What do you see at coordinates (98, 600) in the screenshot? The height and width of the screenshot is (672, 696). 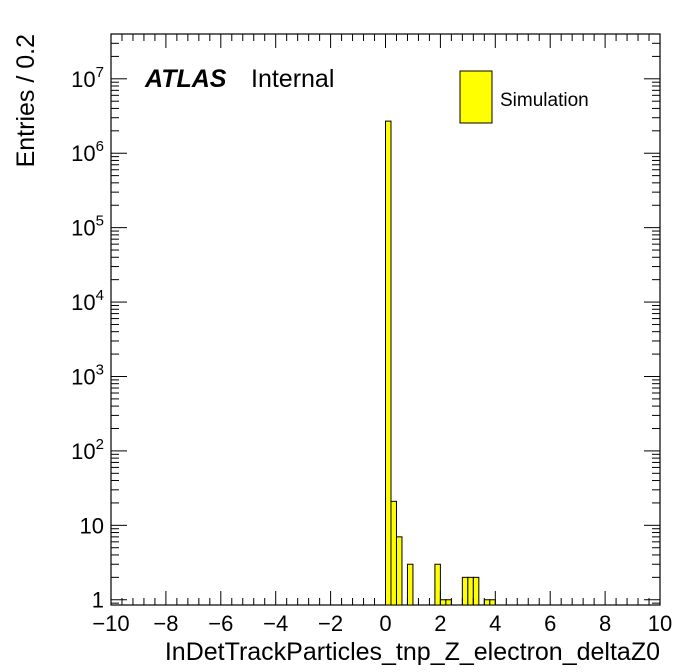 I see `y-tick-label: 1` at bounding box center [98, 600].